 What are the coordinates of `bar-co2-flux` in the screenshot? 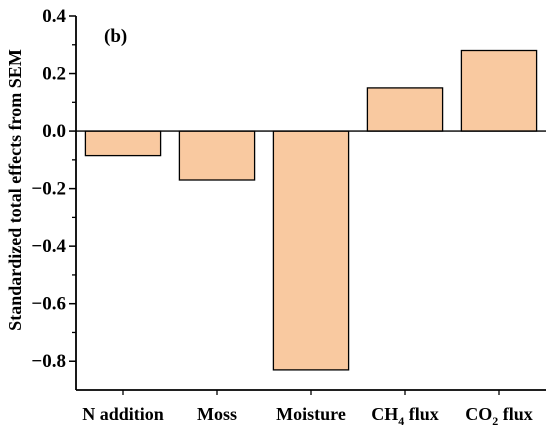 It's located at (499, 90).